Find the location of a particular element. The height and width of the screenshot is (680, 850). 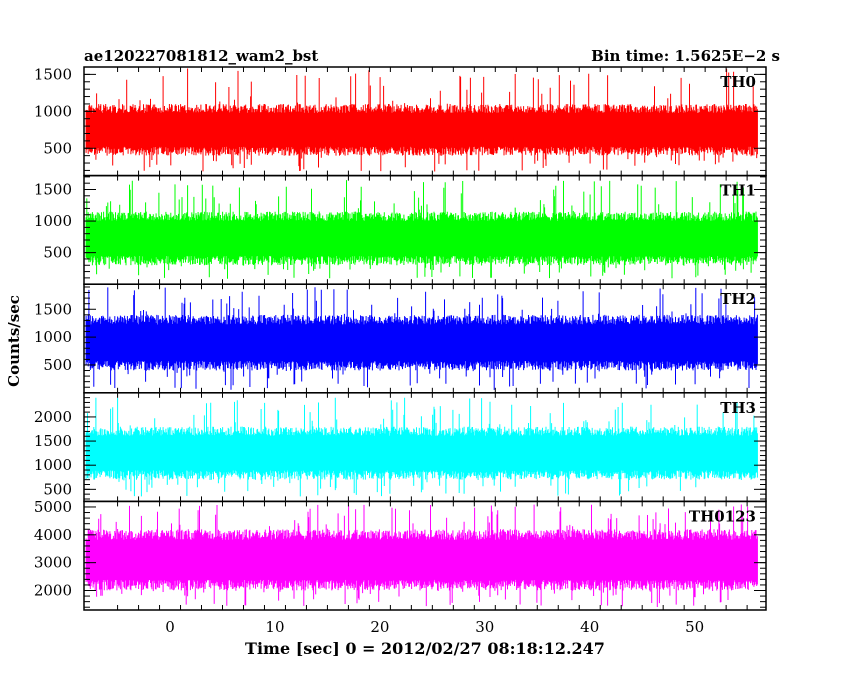

y-axis-label: Counts/sec is located at coordinates (14, 341).